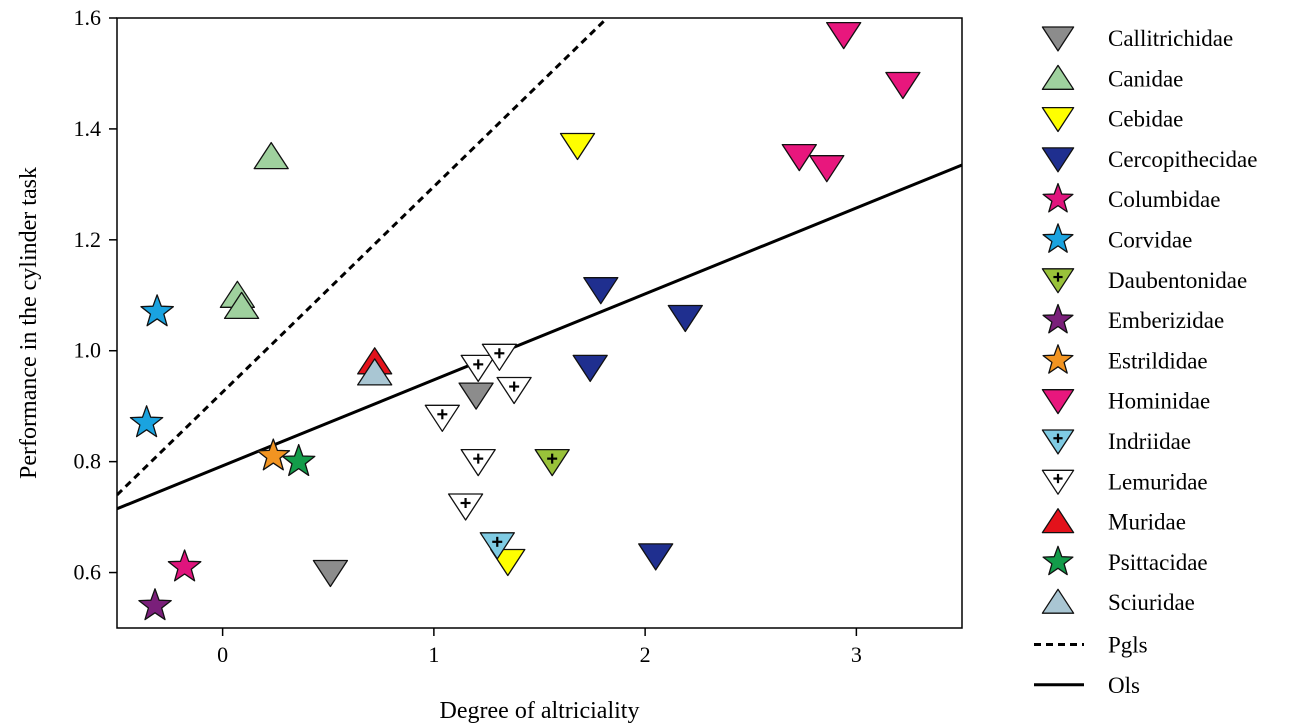  Describe the element at coordinates (1058, 318) in the screenshot. I see `legend-marker-emberizidae` at that location.